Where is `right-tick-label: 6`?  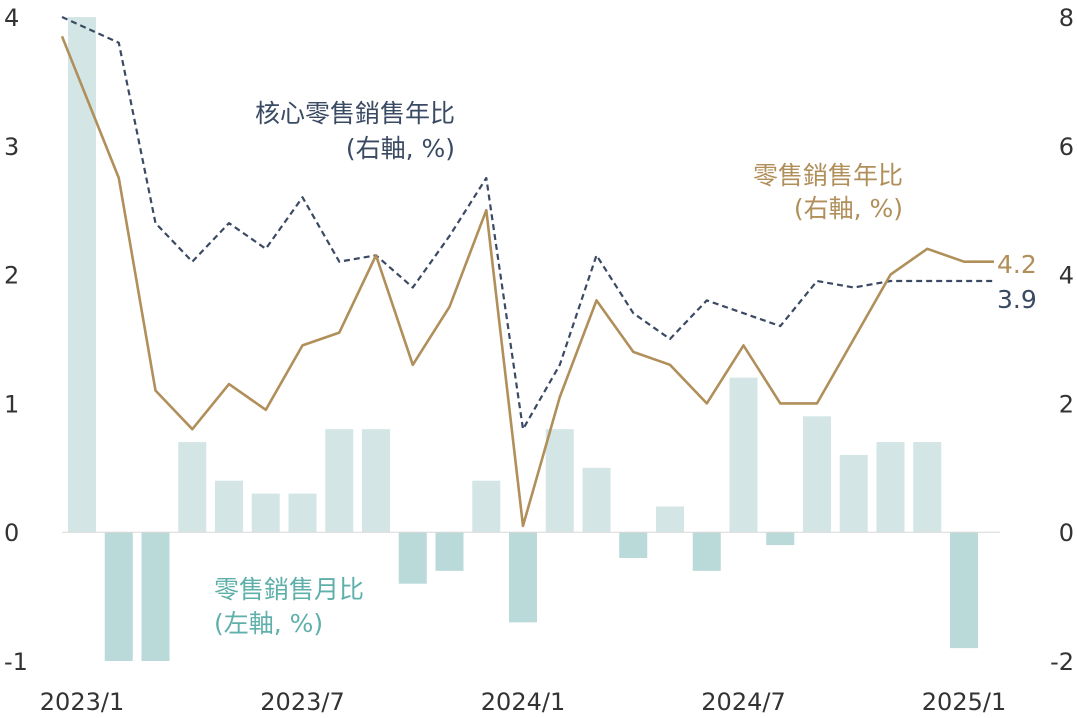
right-tick-label: 6 is located at coordinates (1066, 147).